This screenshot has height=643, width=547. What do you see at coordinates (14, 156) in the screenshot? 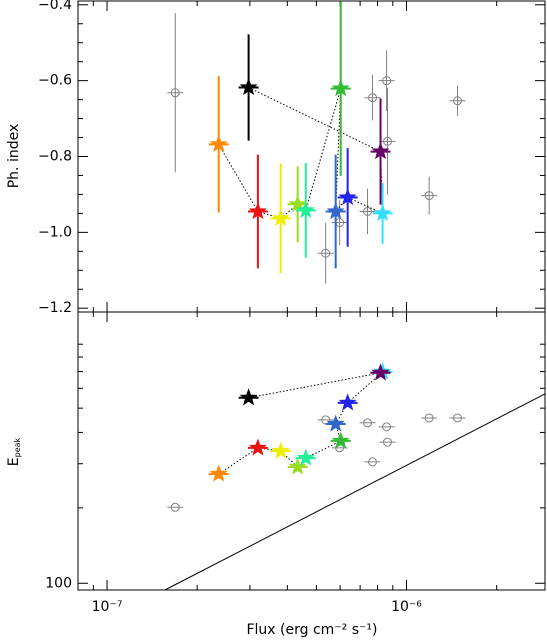
I see `y-axis-label: Ph. index` at bounding box center [14, 156].